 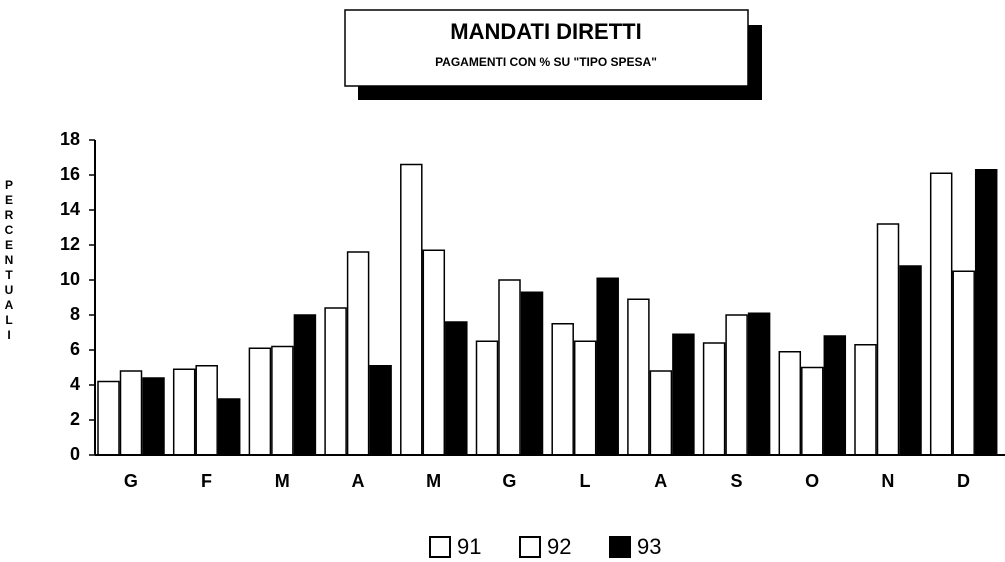 What do you see at coordinates (649, 546) in the screenshot?
I see `legend-label: 93` at bounding box center [649, 546].